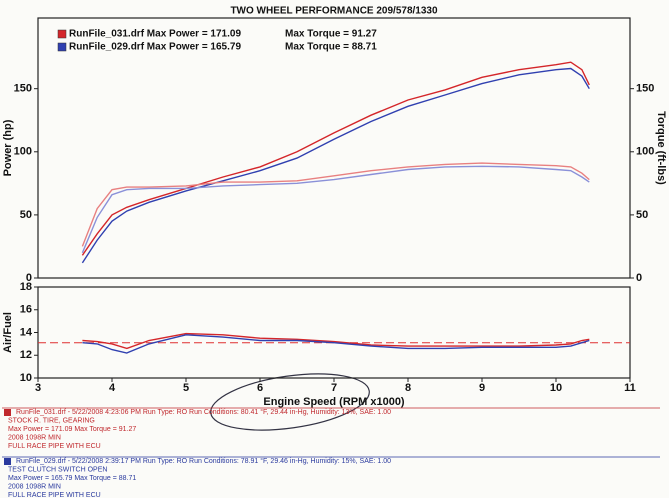  What do you see at coordinates (8, 147) in the screenshot?
I see `y-axis-label: Power (hp)` at bounding box center [8, 147].